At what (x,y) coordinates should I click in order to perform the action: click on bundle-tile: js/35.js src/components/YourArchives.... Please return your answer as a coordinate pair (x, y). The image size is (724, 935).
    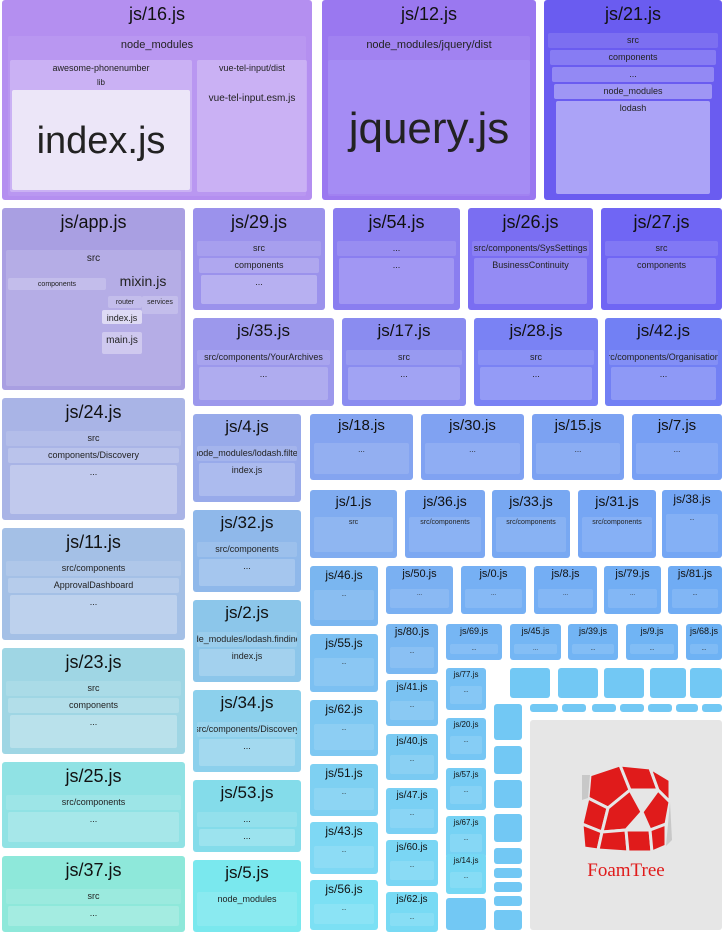
    Looking at the image, I should click on (263, 362).